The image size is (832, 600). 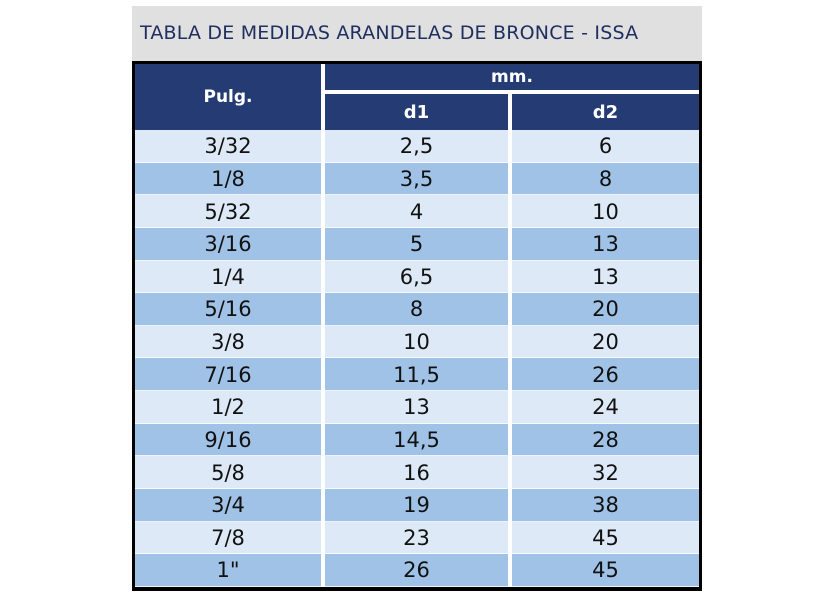 I want to click on cell-pulg: 9/16, so click(x=230, y=440).